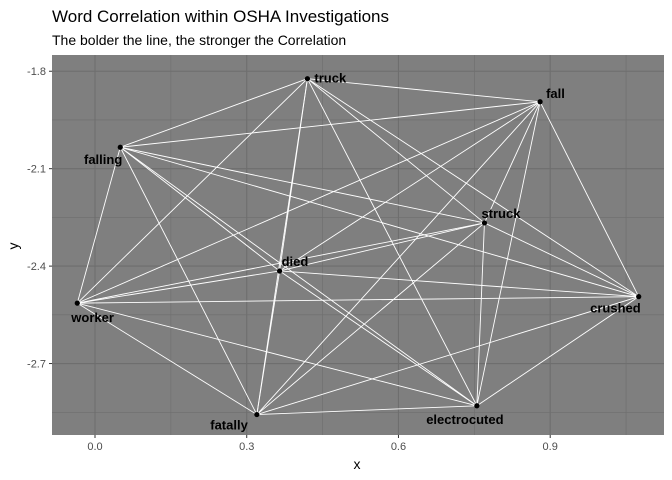 The height and width of the screenshot is (480, 672). Describe the element at coordinates (77, 303) in the screenshot. I see `node-worker` at that location.